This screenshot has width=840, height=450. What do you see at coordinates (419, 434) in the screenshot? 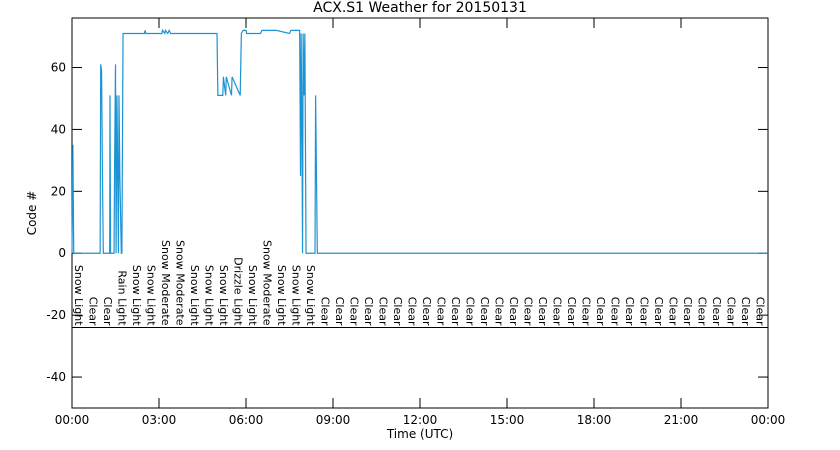
I see `x-axis-label: Time (UTC)` at bounding box center [419, 434].